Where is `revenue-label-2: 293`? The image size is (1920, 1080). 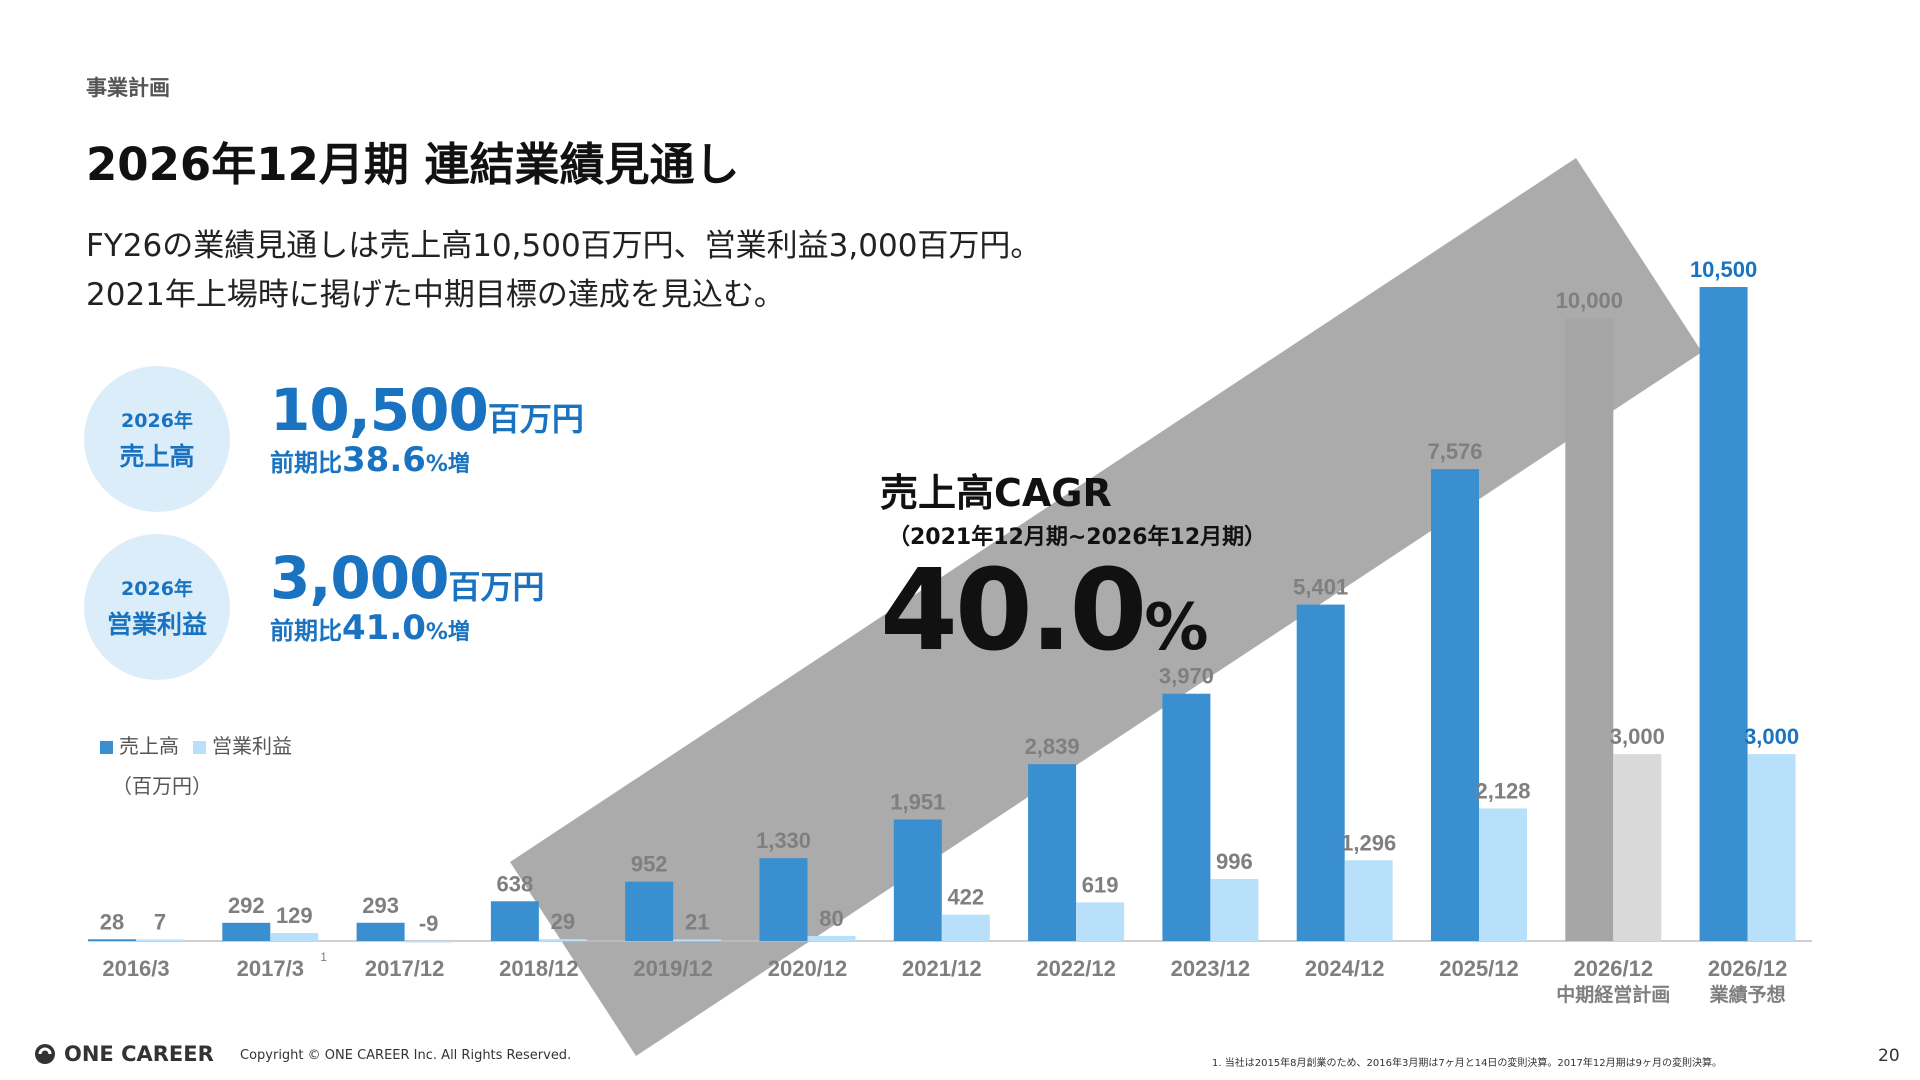 revenue-label-2: 293 is located at coordinates (380, 905).